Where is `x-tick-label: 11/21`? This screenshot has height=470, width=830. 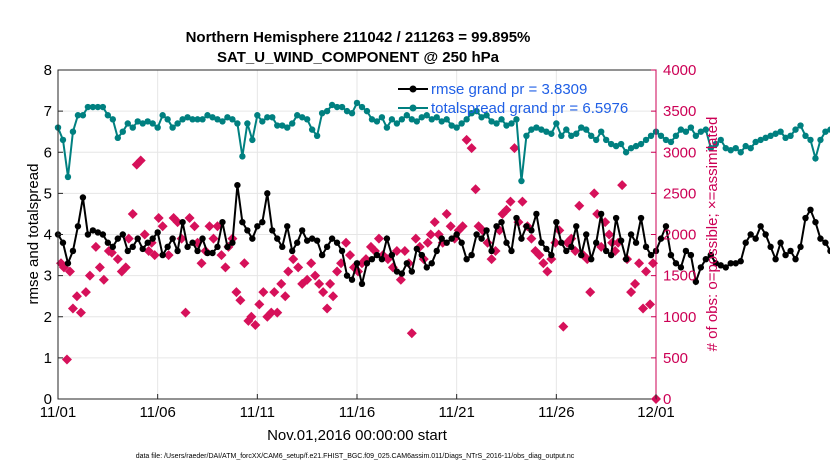 x-tick-label: 11/21 is located at coordinates (456, 412).